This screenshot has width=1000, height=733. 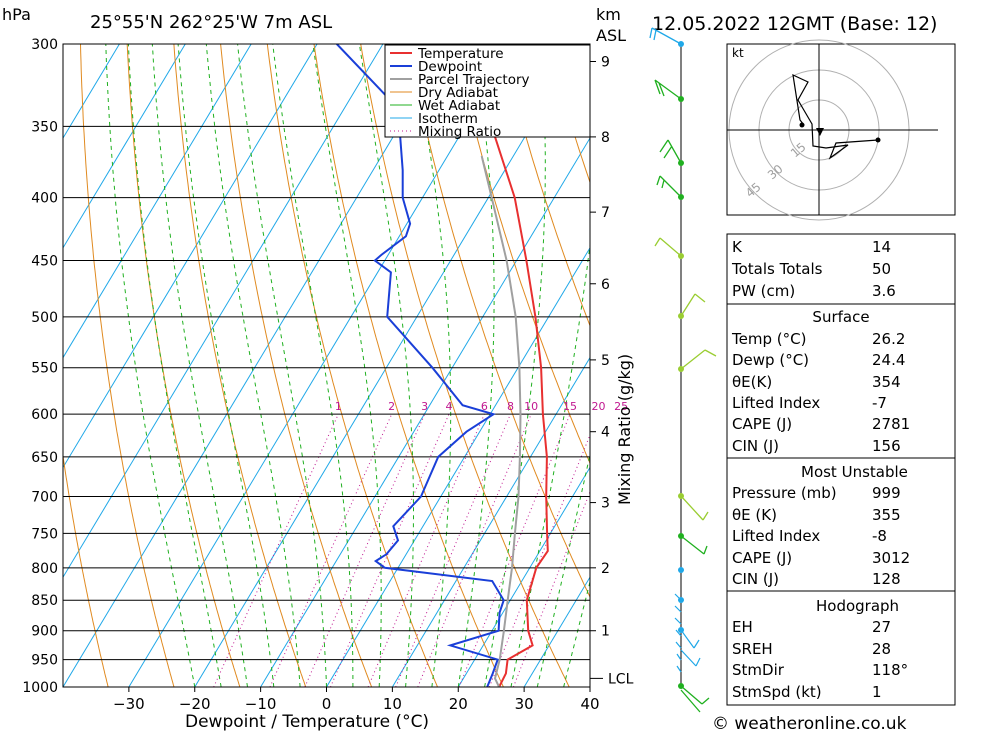 What do you see at coordinates (891, 558) in the screenshot?
I see `mu-value: 3012` at bounding box center [891, 558].